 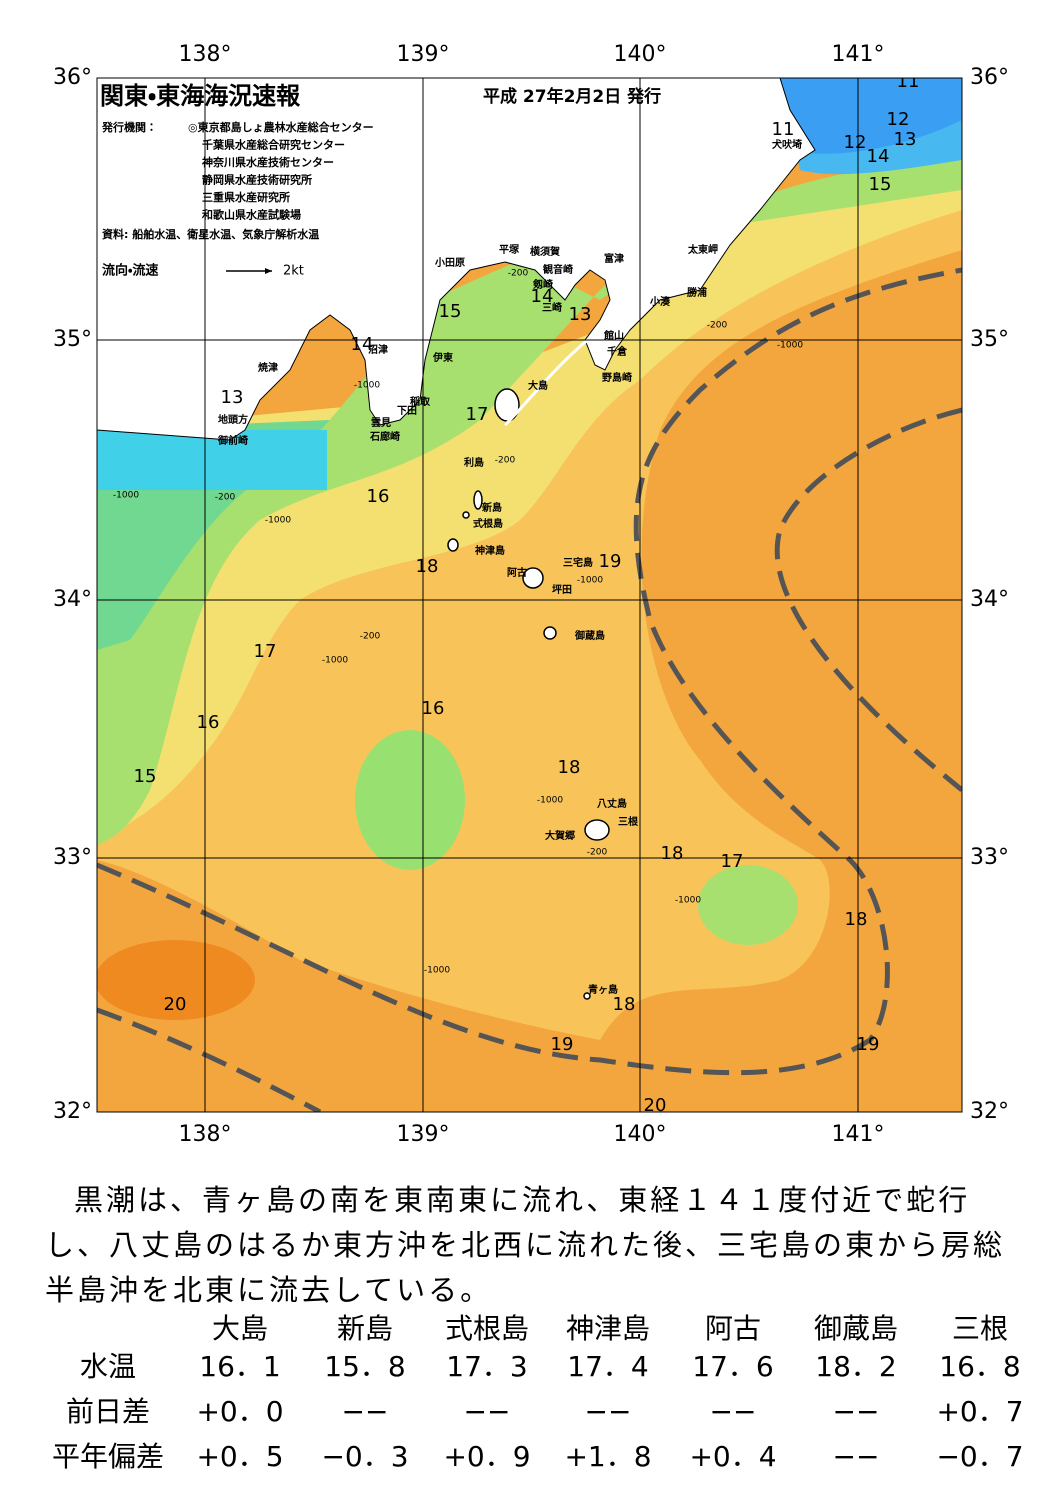 I want to click on place-label: 剱崎, so click(x=542, y=284).